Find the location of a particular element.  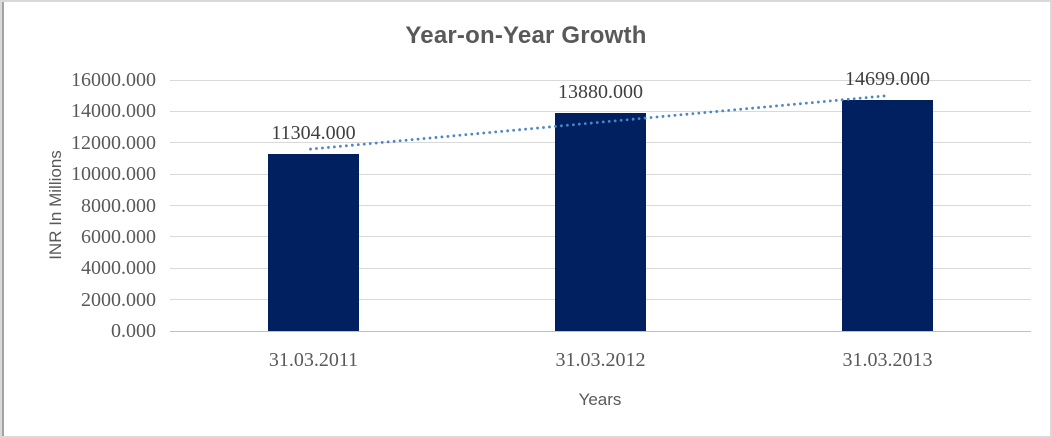

y-tick-label: 6000.000 is located at coordinates (118, 236).